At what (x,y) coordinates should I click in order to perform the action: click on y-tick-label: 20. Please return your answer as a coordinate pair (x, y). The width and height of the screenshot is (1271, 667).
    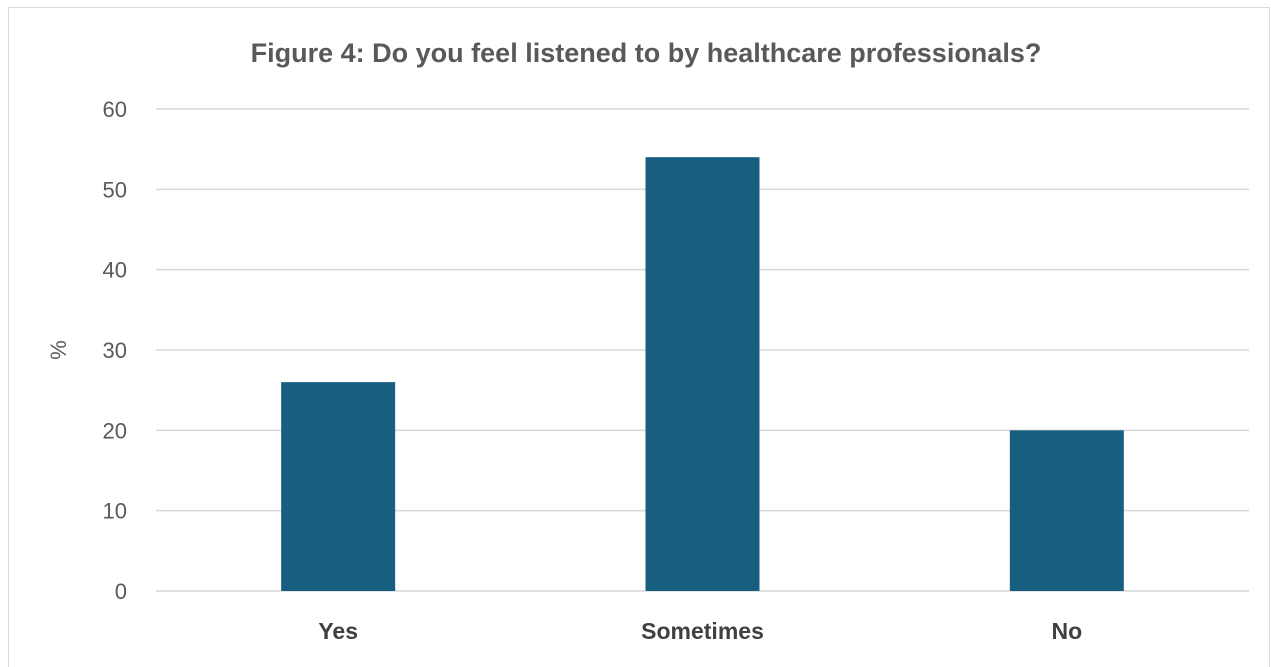
    Looking at the image, I should click on (115, 430).